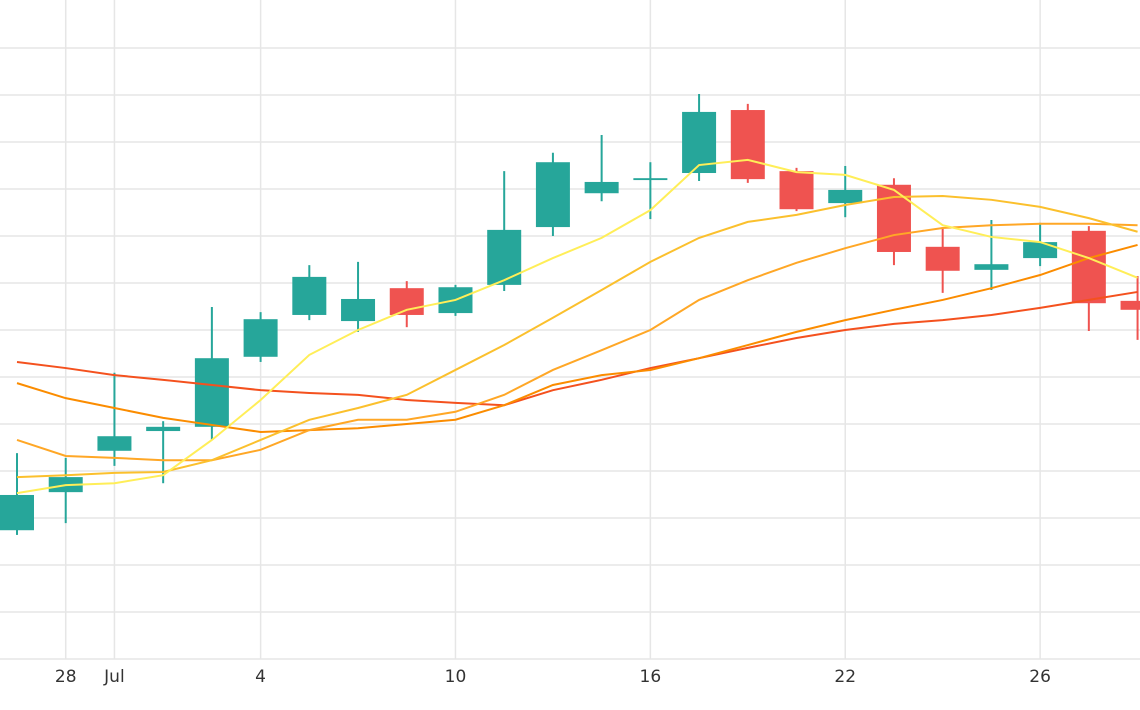  What do you see at coordinates (66, 677) in the screenshot?
I see `x-tick-label: 28` at bounding box center [66, 677].